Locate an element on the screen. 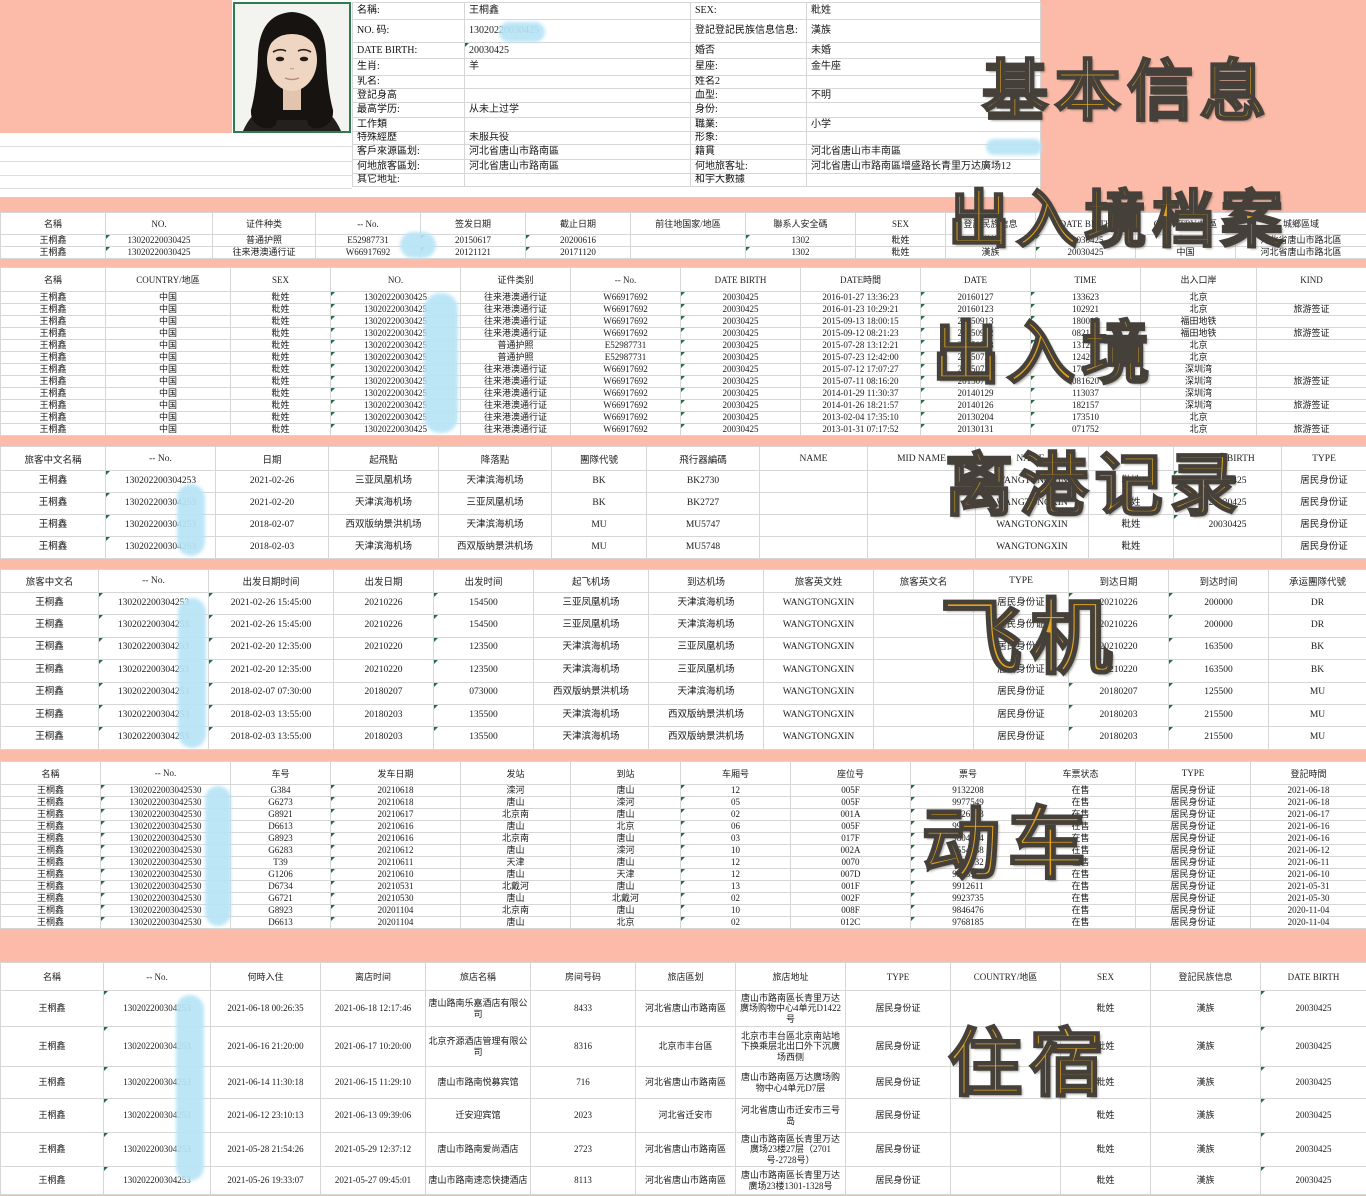 This screenshot has height=1196, width=1366. profile-field-value: 河北省唐山市路南區增盛路长青里万达廣场12 is located at coordinates (923, 166).